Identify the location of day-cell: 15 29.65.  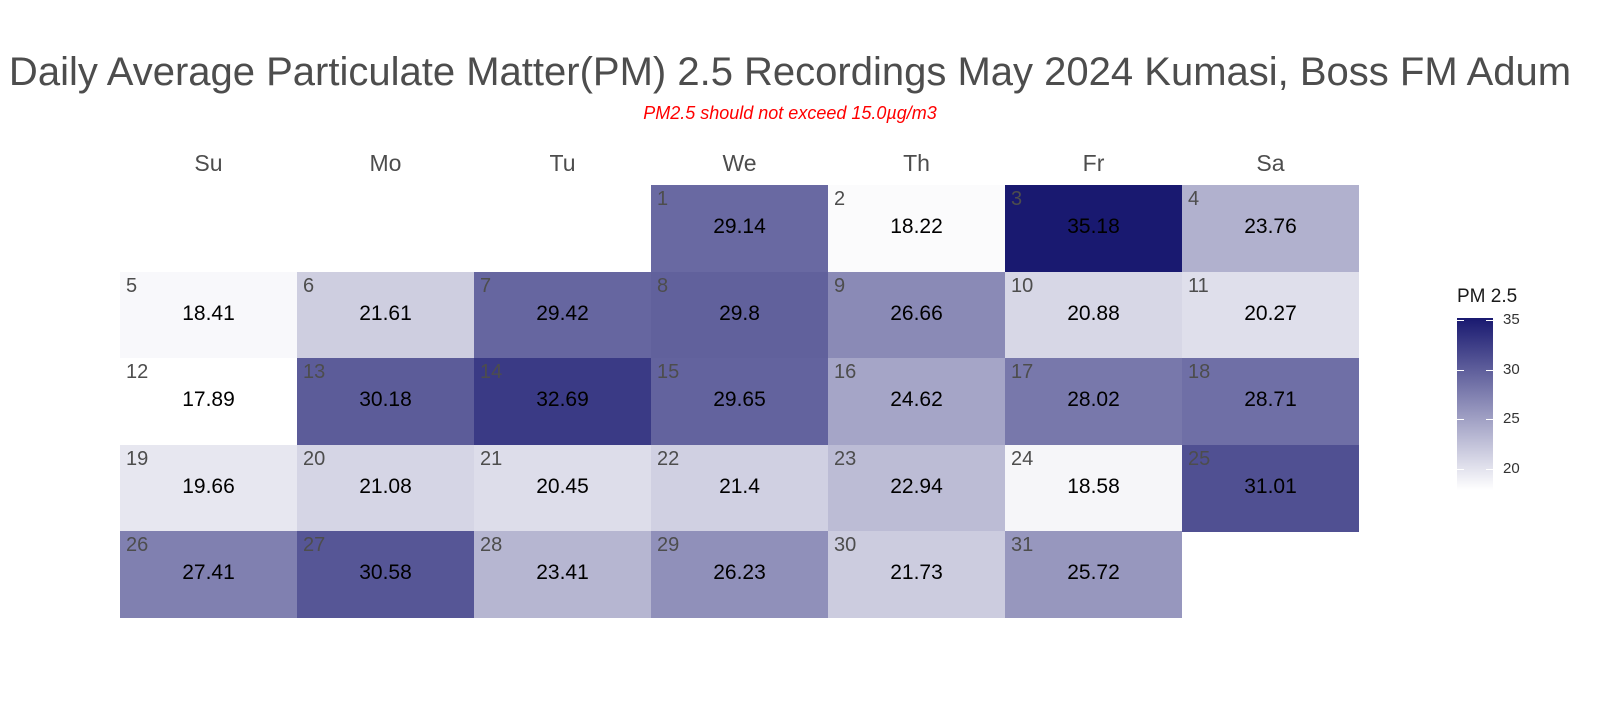
(739, 401).